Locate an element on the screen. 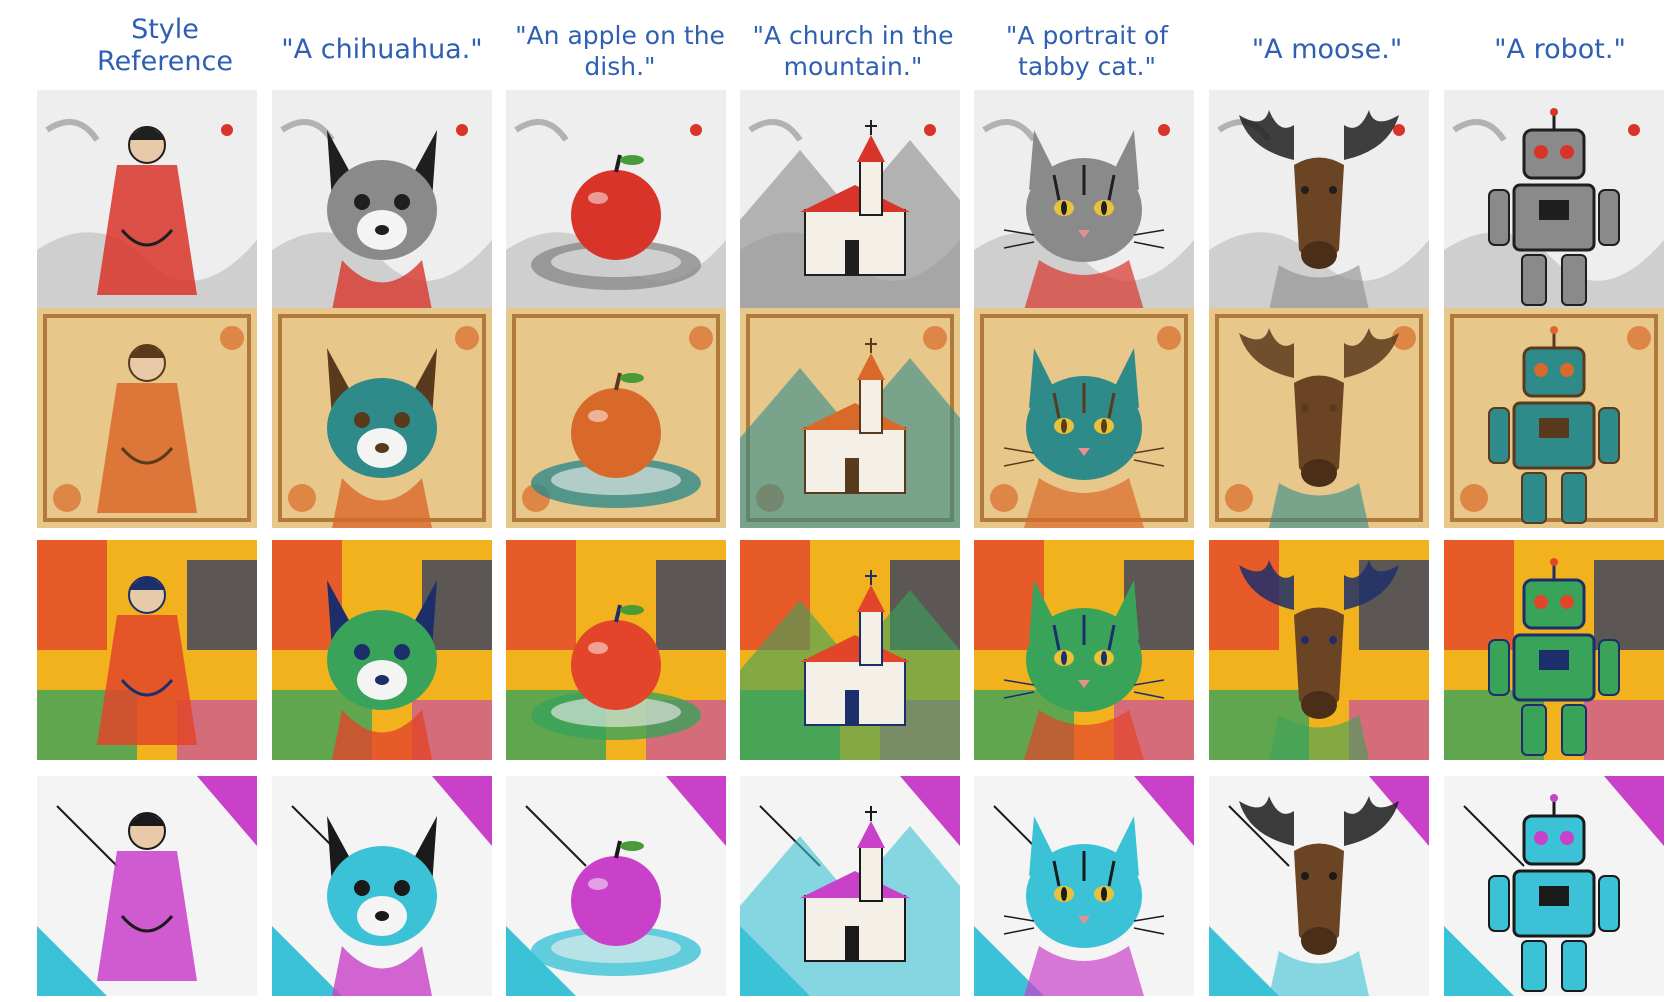  generated-image-cat-ink-wash is located at coordinates (1084, 200).